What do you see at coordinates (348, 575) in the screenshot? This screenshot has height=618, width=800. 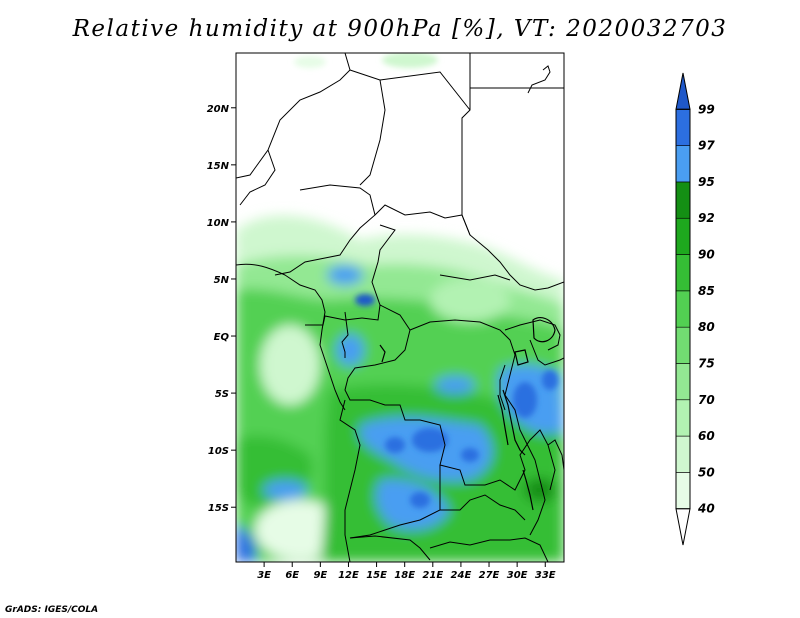 I see `lon-tick-label: 12E` at bounding box center [348, 575].